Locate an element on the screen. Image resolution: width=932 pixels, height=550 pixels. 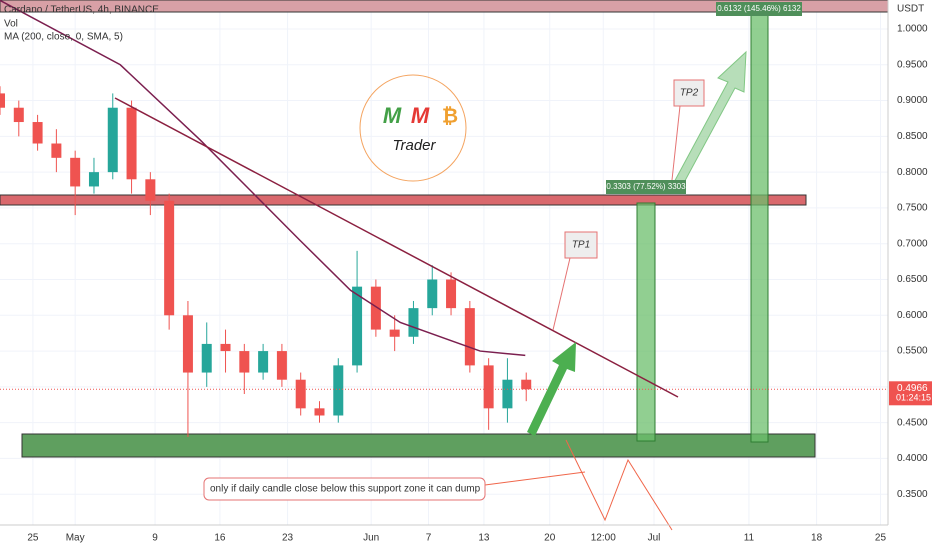
chart-title: Cardano / TetherUS, 4h, BINANCE is located at coordinates (81, 10).